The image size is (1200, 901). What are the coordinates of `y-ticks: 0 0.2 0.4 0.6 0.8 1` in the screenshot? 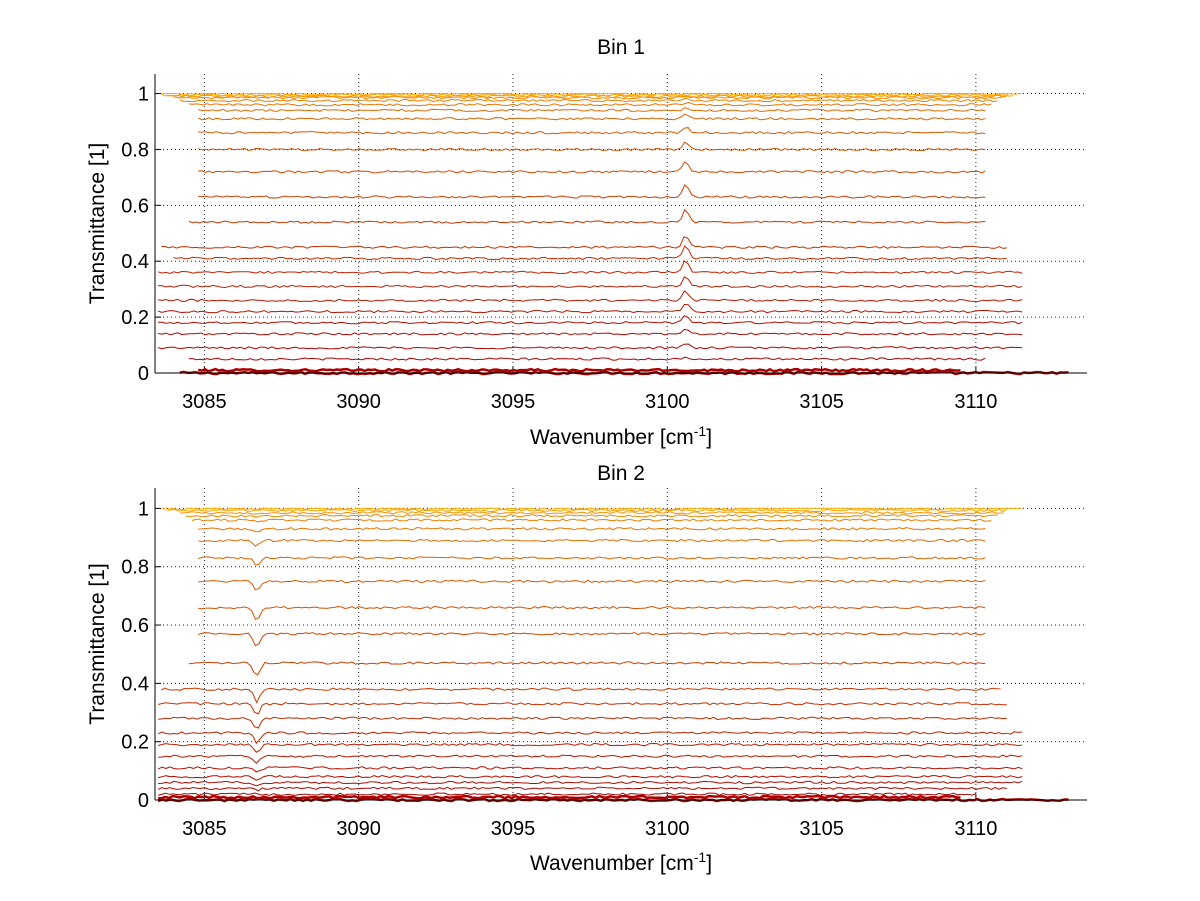 It's located at (141, 655).